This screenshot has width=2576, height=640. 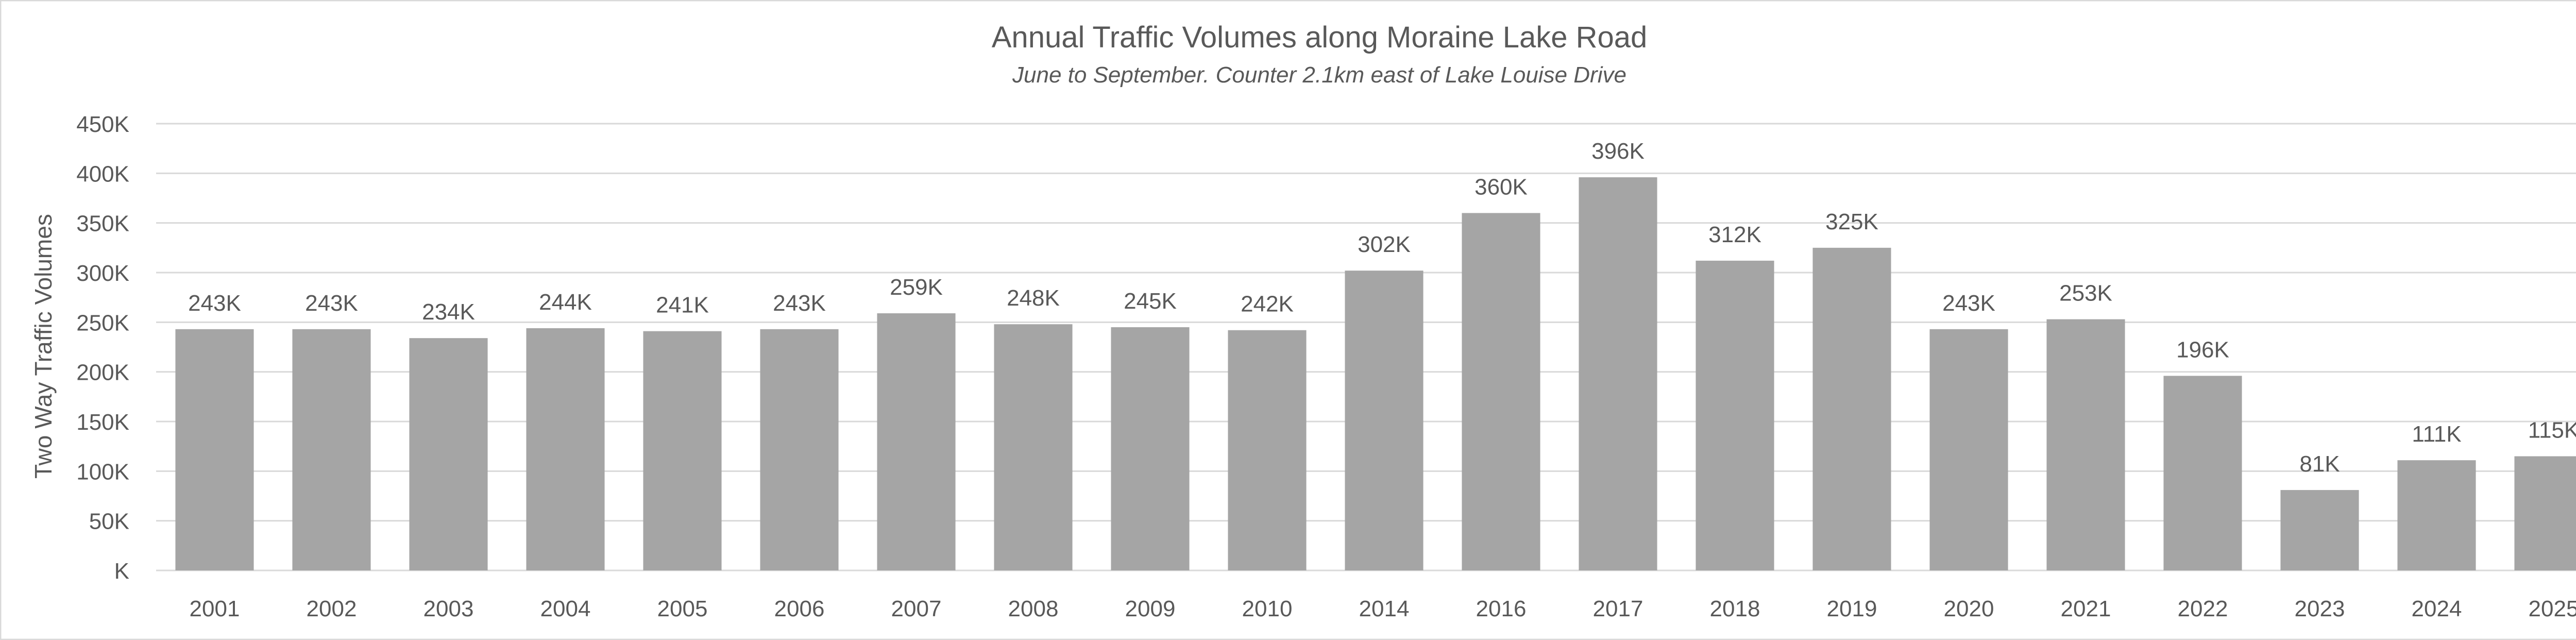 What do you see at coordinates (448, 312) in the screenshot?
I see `data-label: 234K` at bounding box center [448, 312].